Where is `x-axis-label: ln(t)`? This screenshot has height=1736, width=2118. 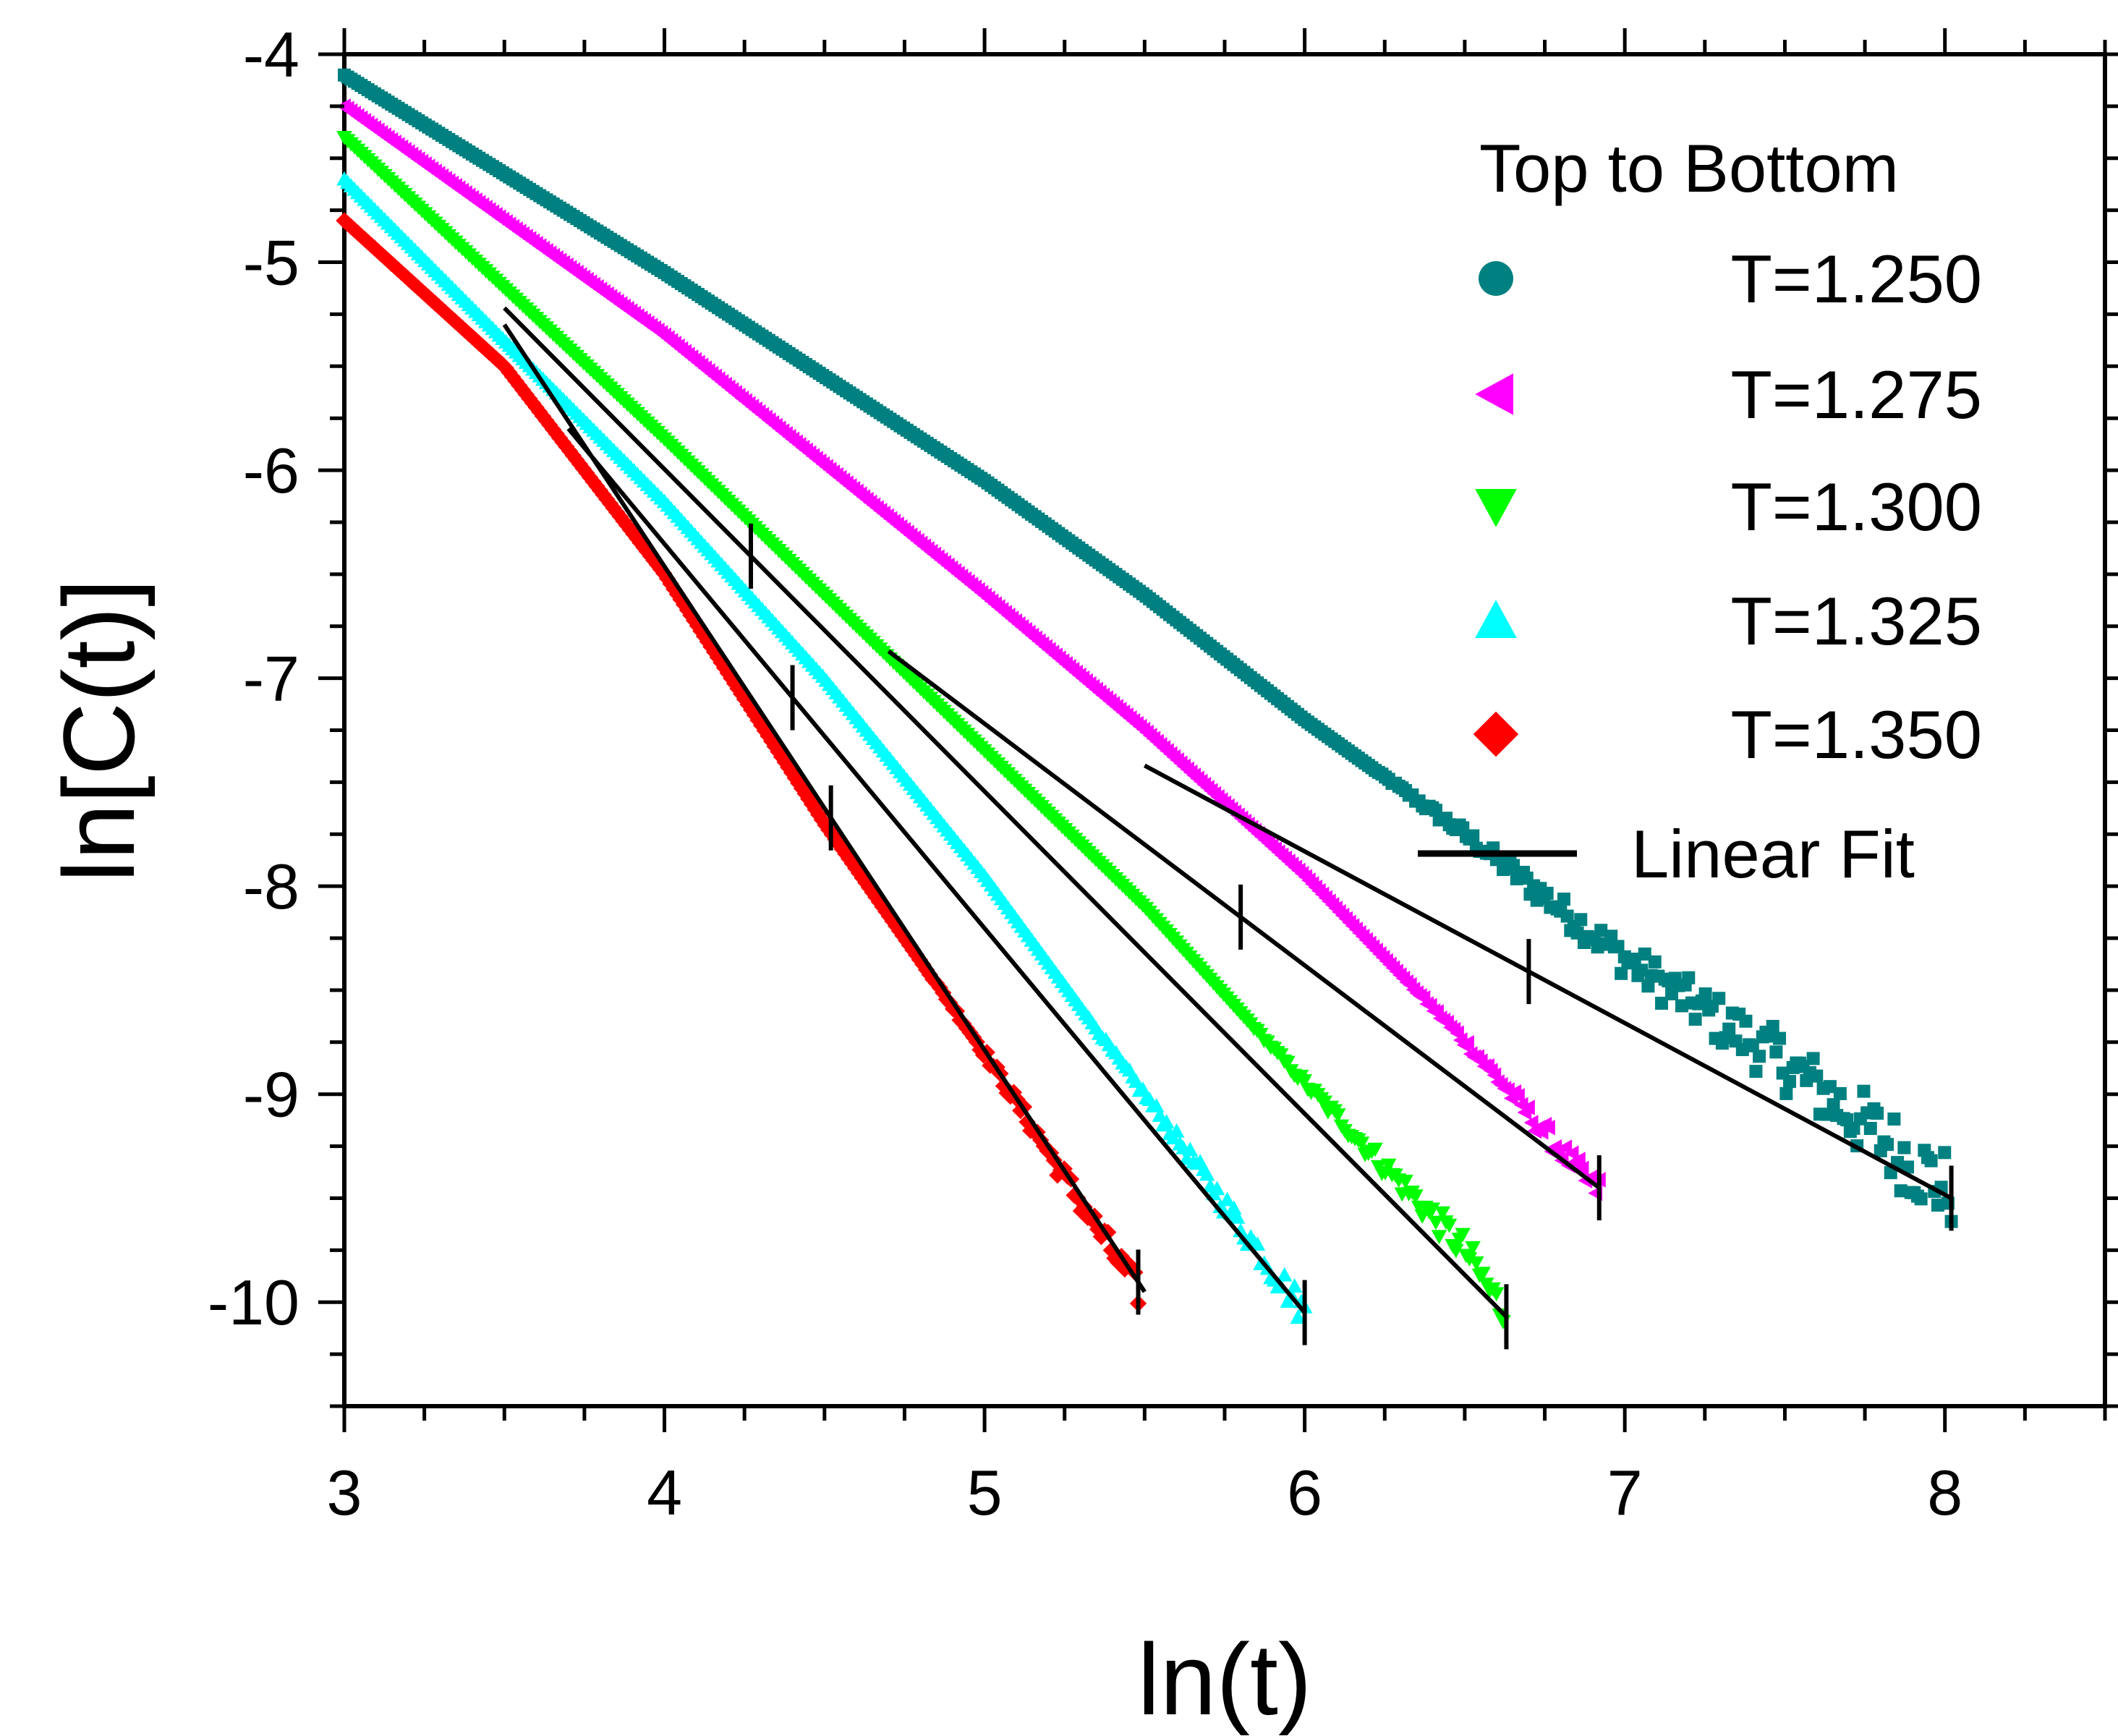
x-axis-label: ln(t) is located at coordinates (1224, 1679).